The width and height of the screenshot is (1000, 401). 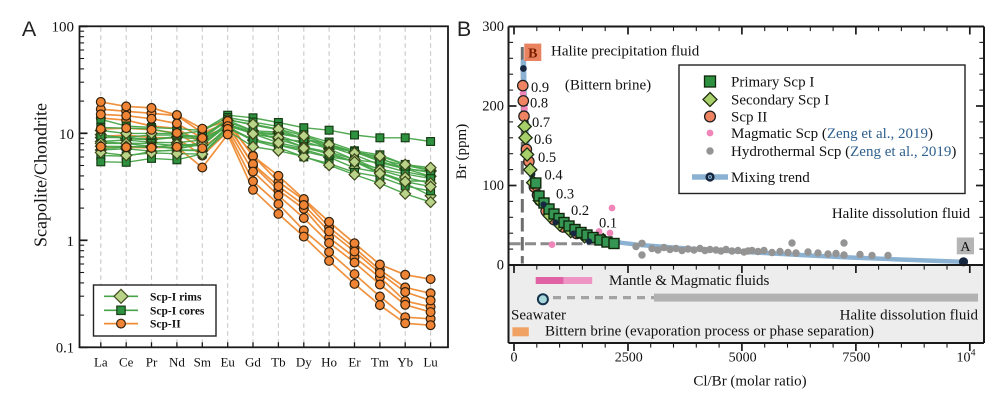 What do you see at coordinates (973, 354) in the screenshot?
I see `svg-text: 4` at bounding box center [973, 354].